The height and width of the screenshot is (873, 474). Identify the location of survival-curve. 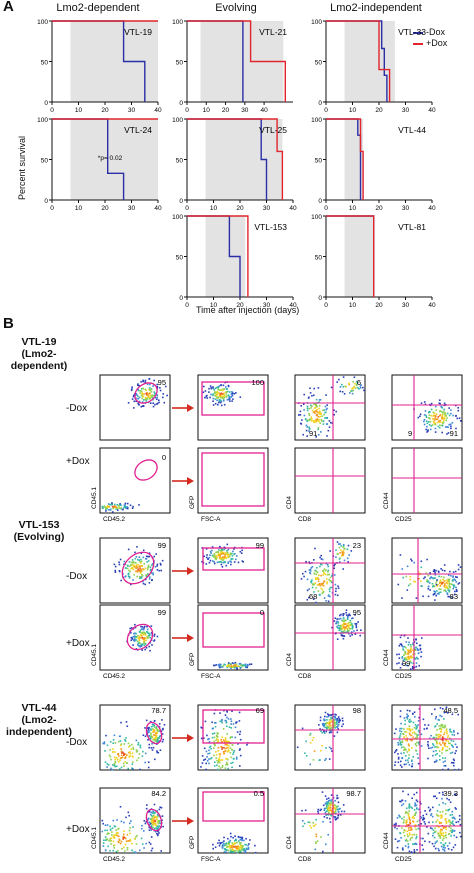
(358, 61).